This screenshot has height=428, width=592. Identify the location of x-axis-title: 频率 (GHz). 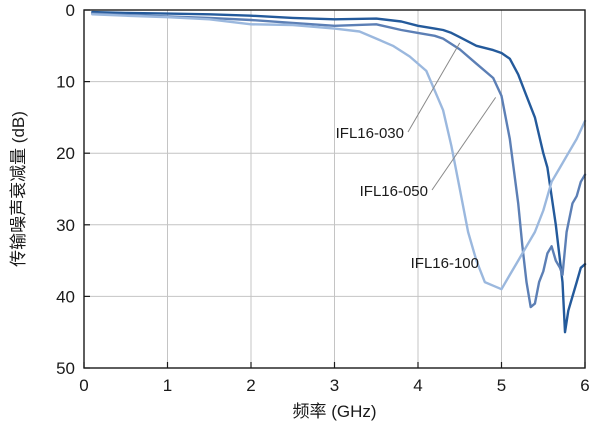
(334, 411).